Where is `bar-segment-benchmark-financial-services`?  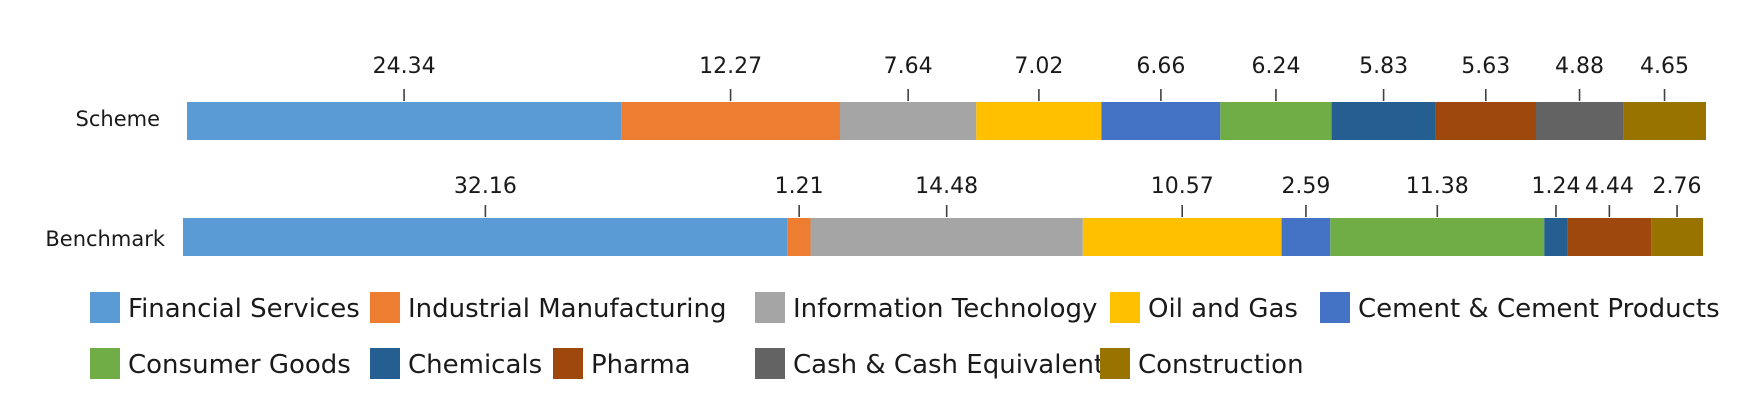
bar-segment-benchmark-financial-services is located at coordinates (485, 237).